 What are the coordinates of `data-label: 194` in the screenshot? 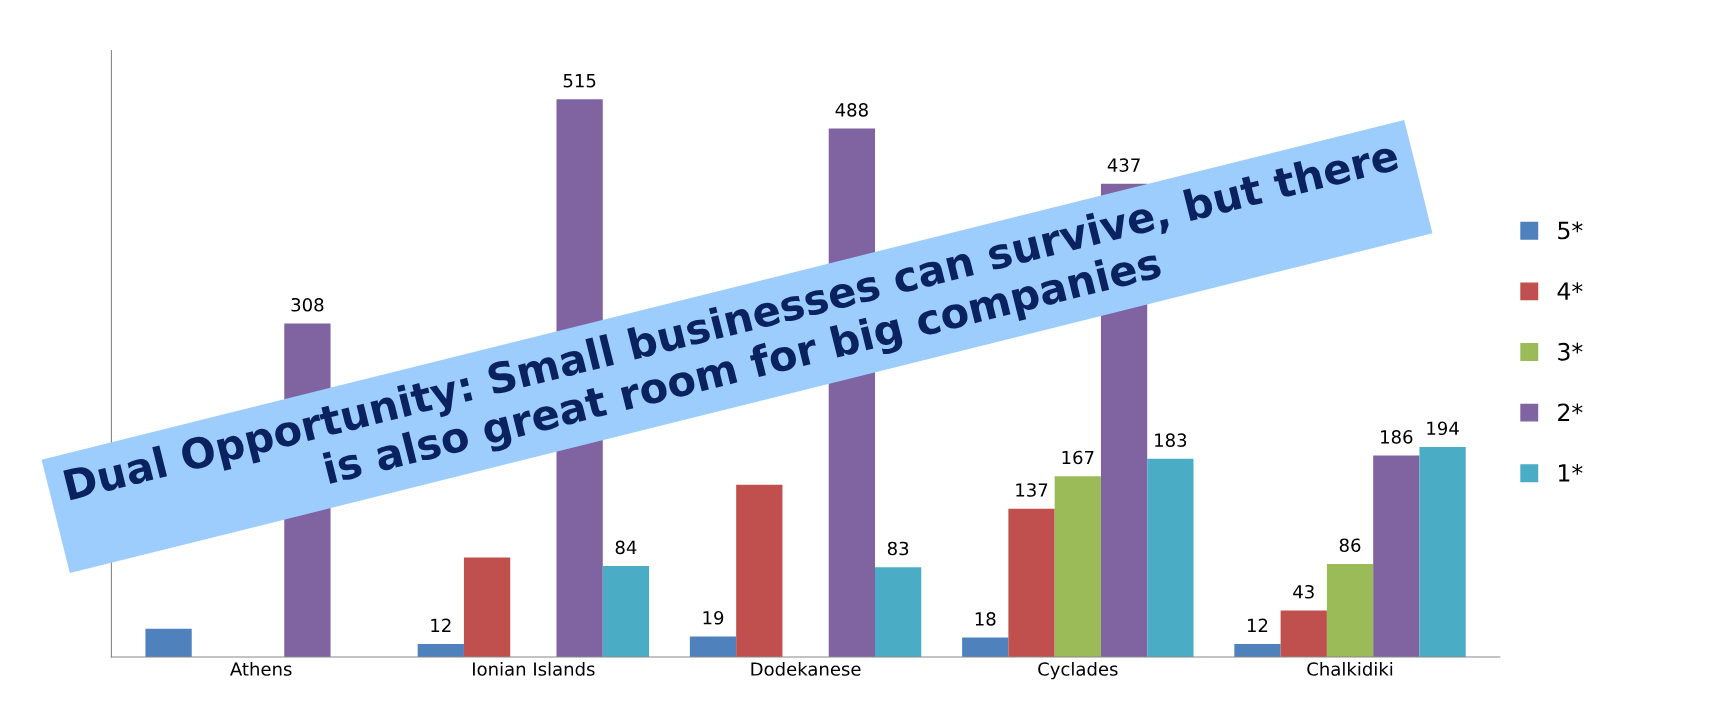 It's located at (1443, 428).